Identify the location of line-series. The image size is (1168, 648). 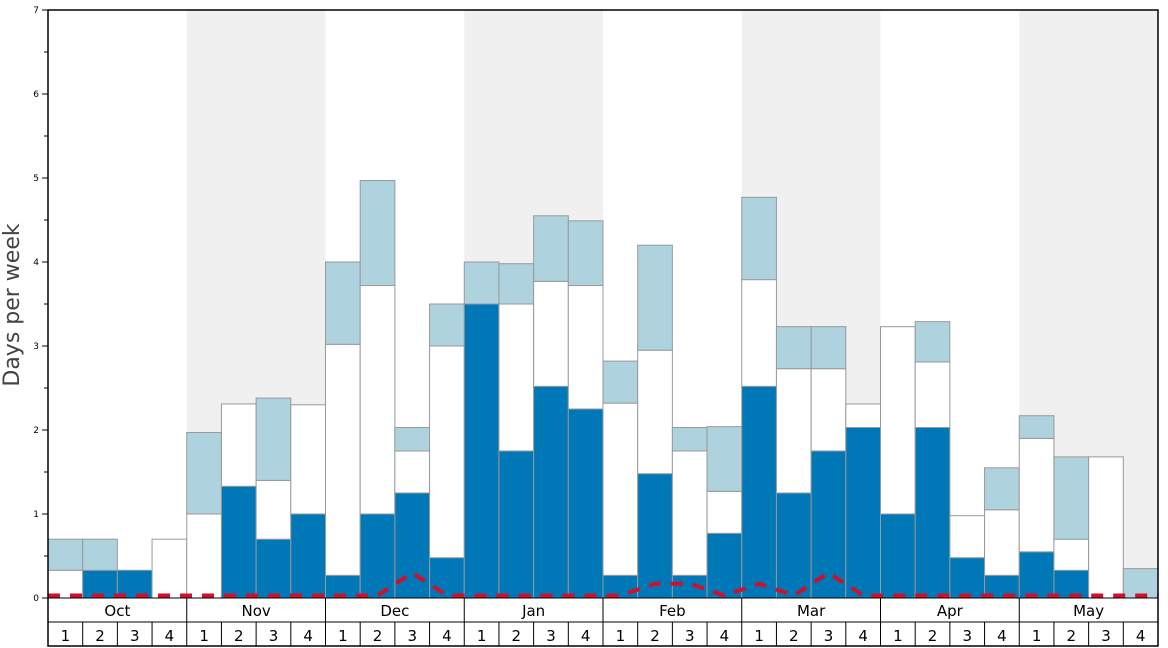
(603, 584).